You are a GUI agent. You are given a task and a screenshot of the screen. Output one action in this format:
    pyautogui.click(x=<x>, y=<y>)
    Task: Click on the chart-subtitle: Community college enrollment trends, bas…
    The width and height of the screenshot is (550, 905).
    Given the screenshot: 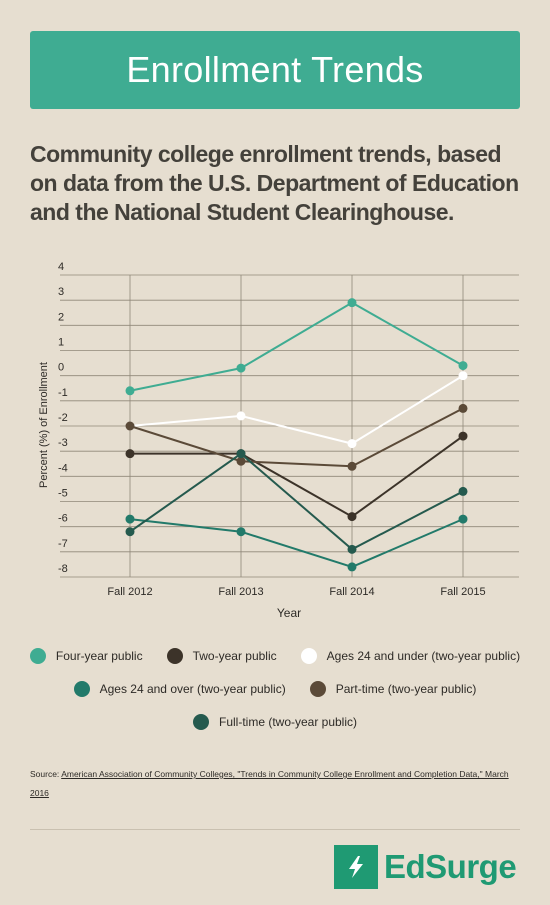 What is the action you would take?
    pyautogui.click(x=274, y=183)
    